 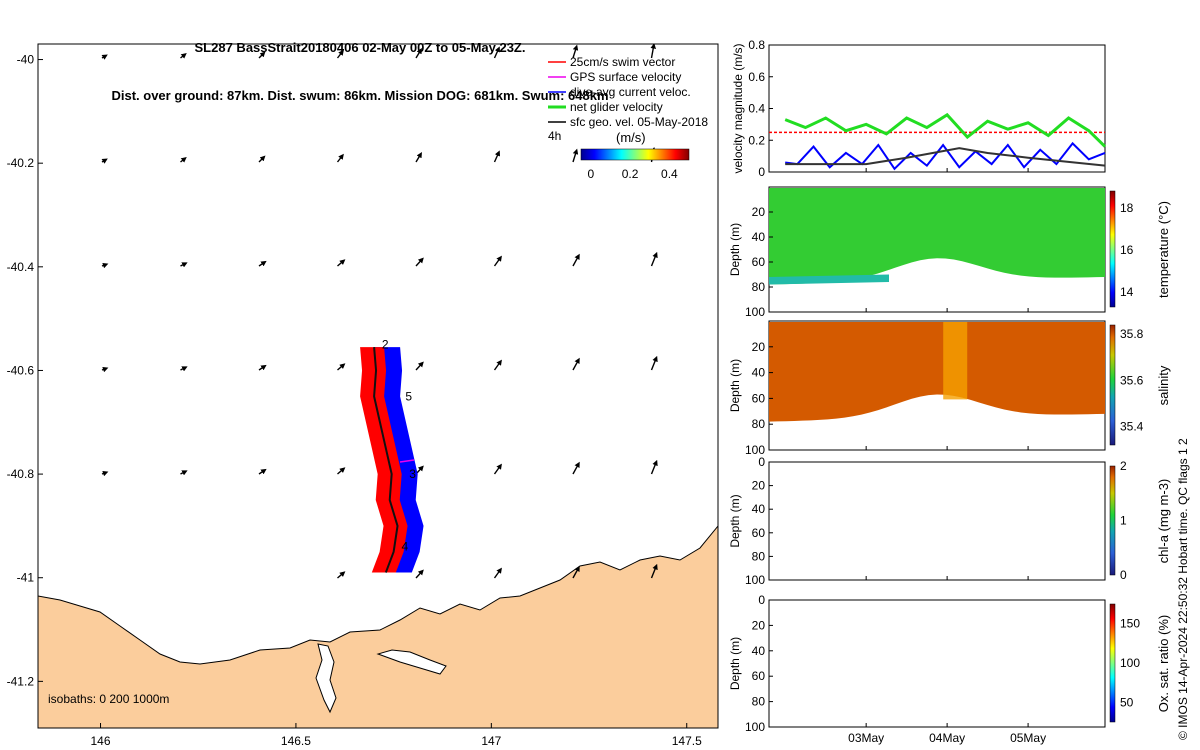 I want to click on temperature-colorbar-tick: 14, so click(x=1127, y=292).